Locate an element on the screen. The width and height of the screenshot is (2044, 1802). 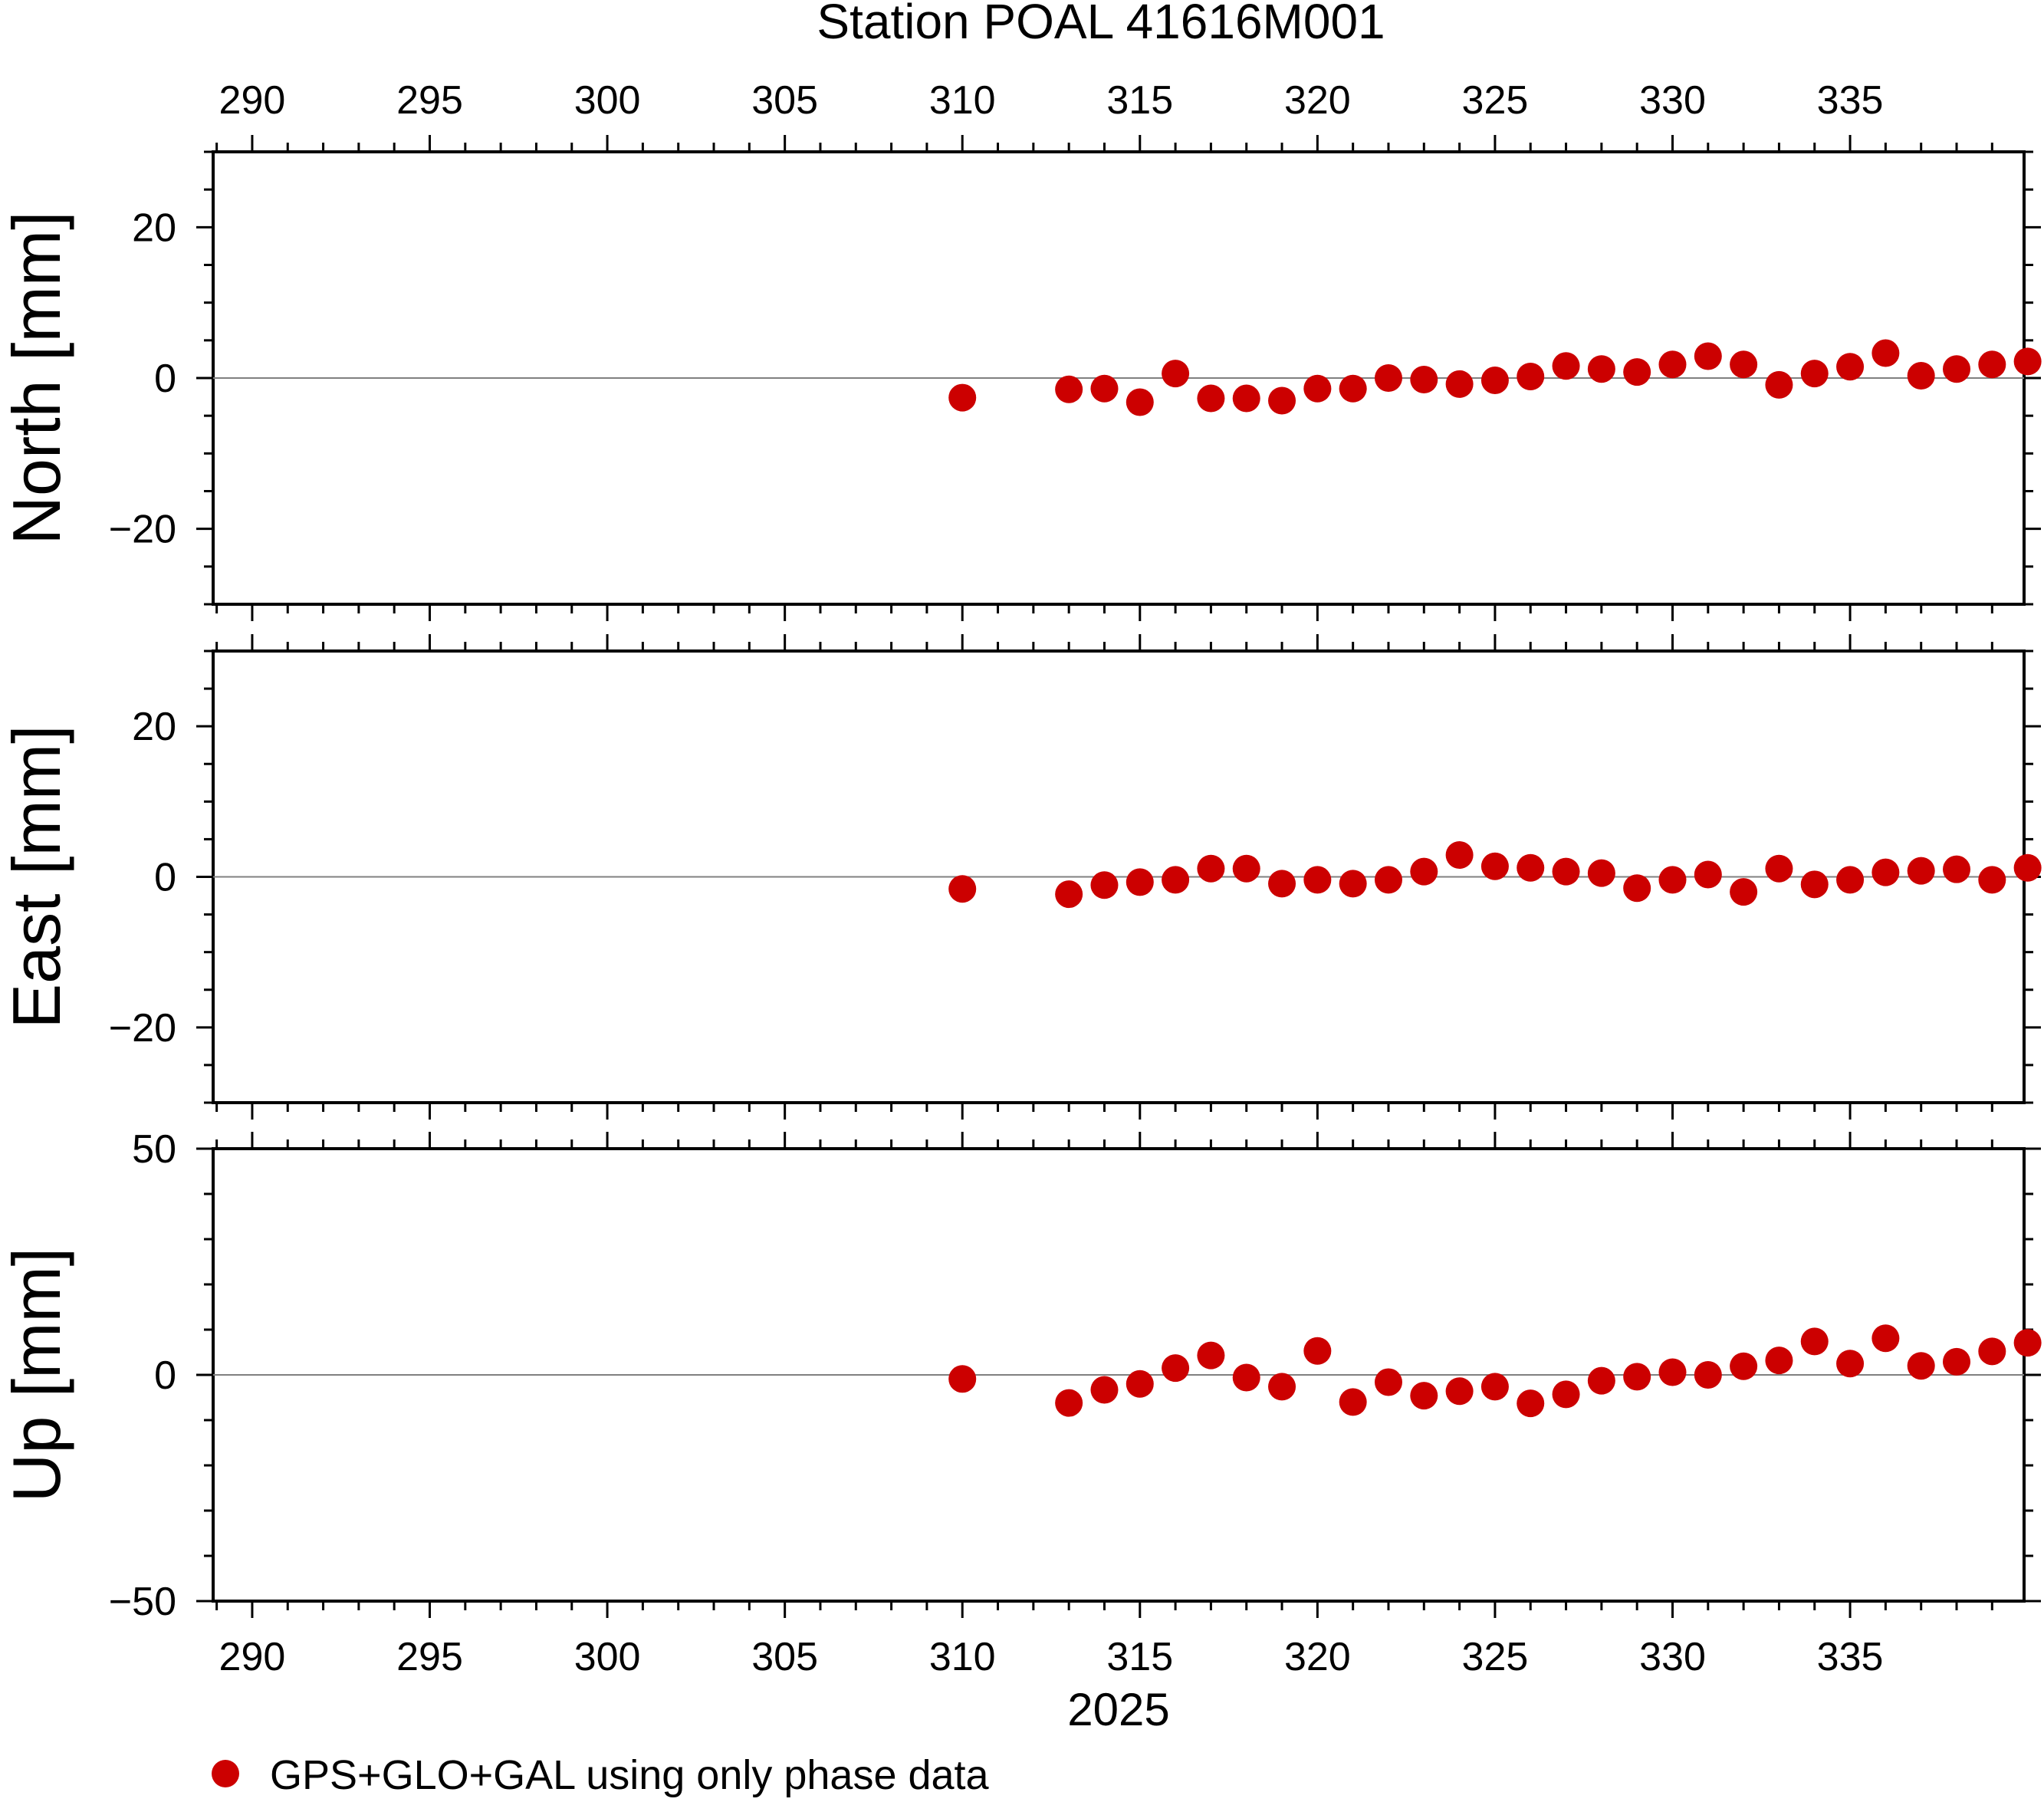
x-tick-label-top: 300 is located at coordinates (607, 100).